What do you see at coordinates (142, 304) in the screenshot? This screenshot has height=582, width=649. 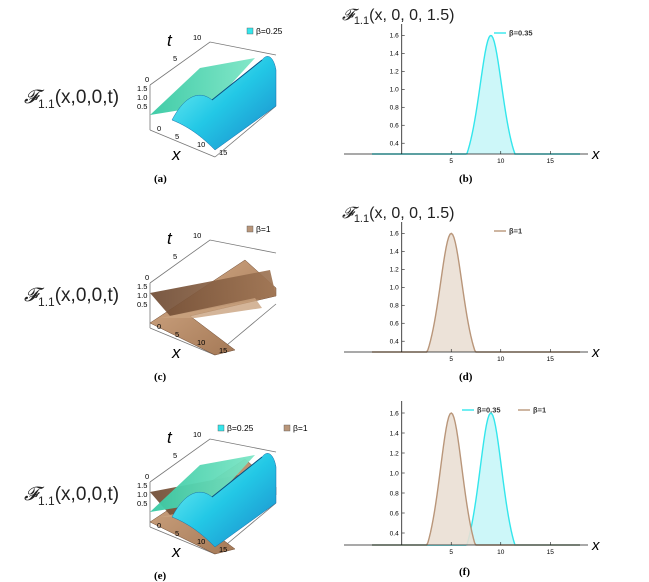 I see `z-tick-label: 0.5` at bounding box center [142, 304].